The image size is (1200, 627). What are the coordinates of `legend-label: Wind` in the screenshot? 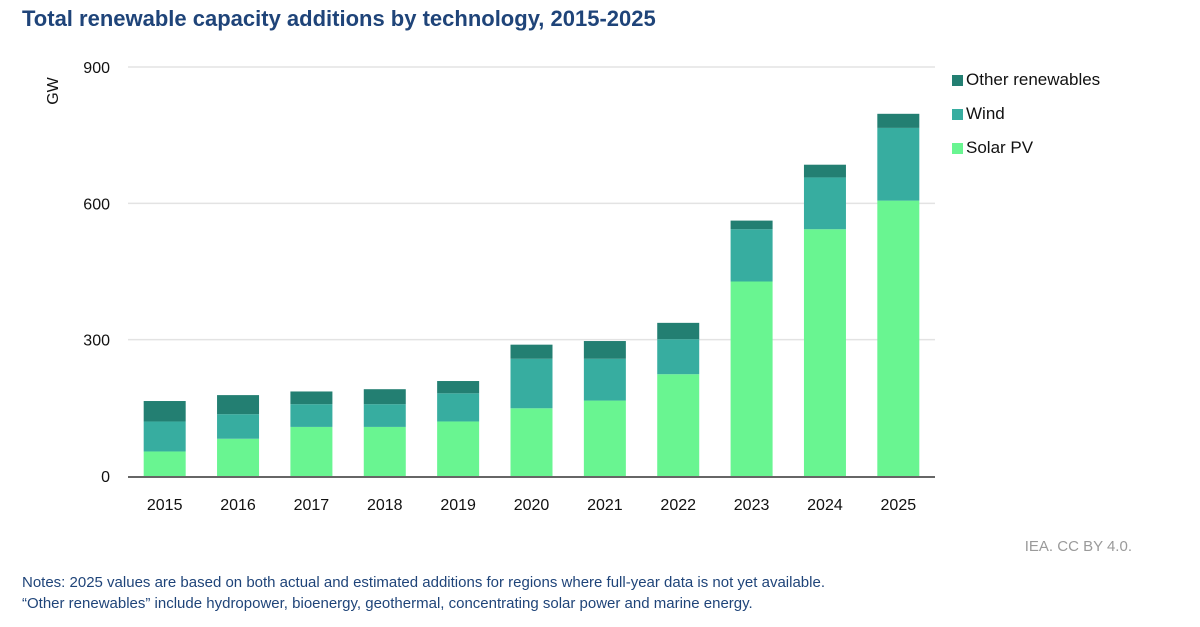 It's located at (985, 113).